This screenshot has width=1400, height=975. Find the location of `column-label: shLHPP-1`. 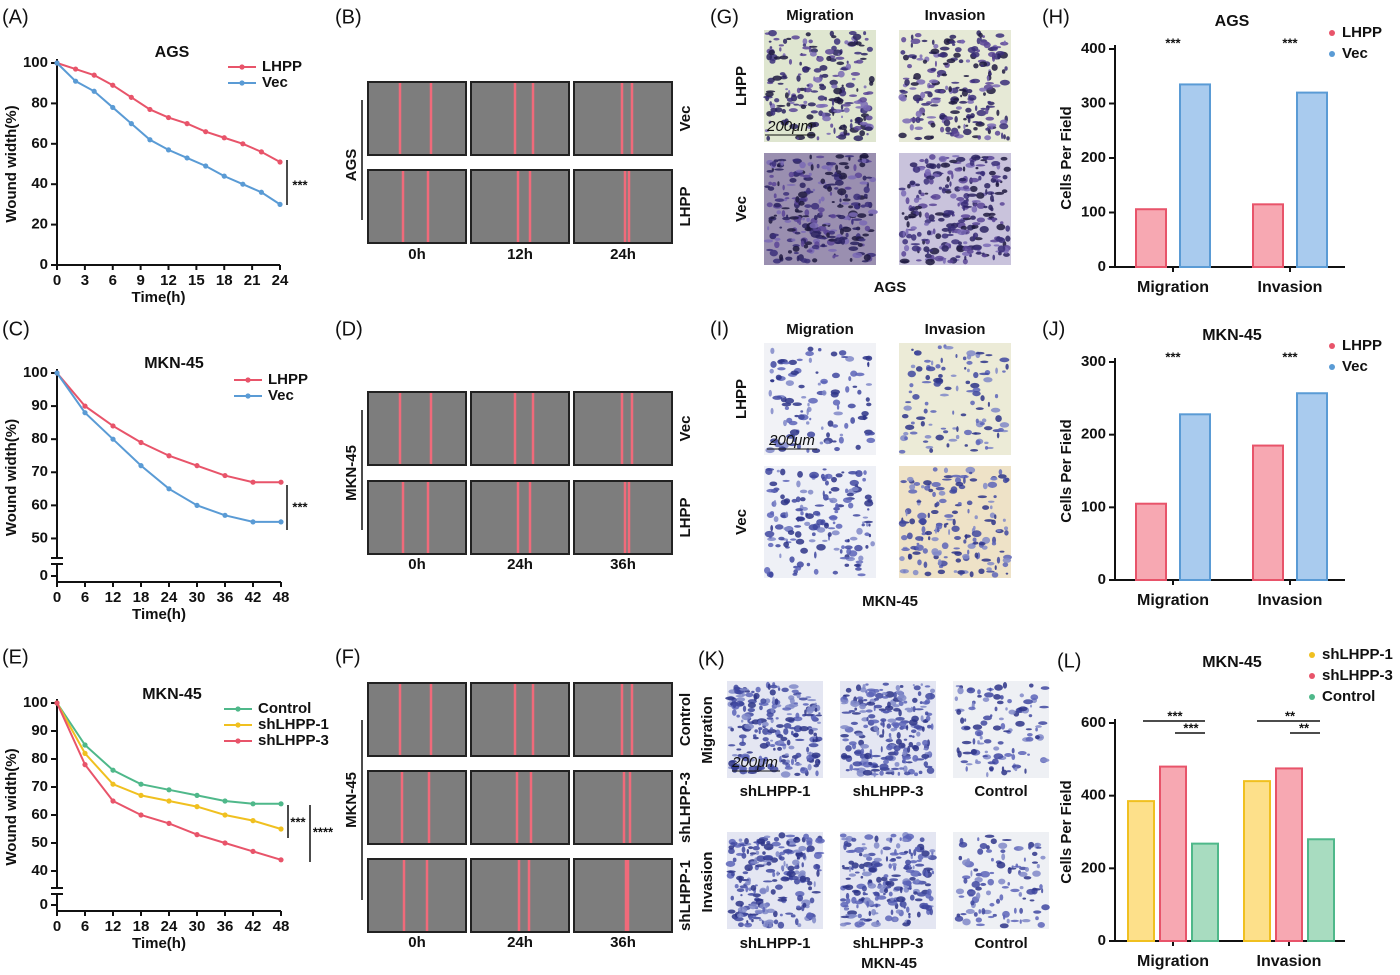

column-label: shLHPP-1 is located at coordinates (775, 943).